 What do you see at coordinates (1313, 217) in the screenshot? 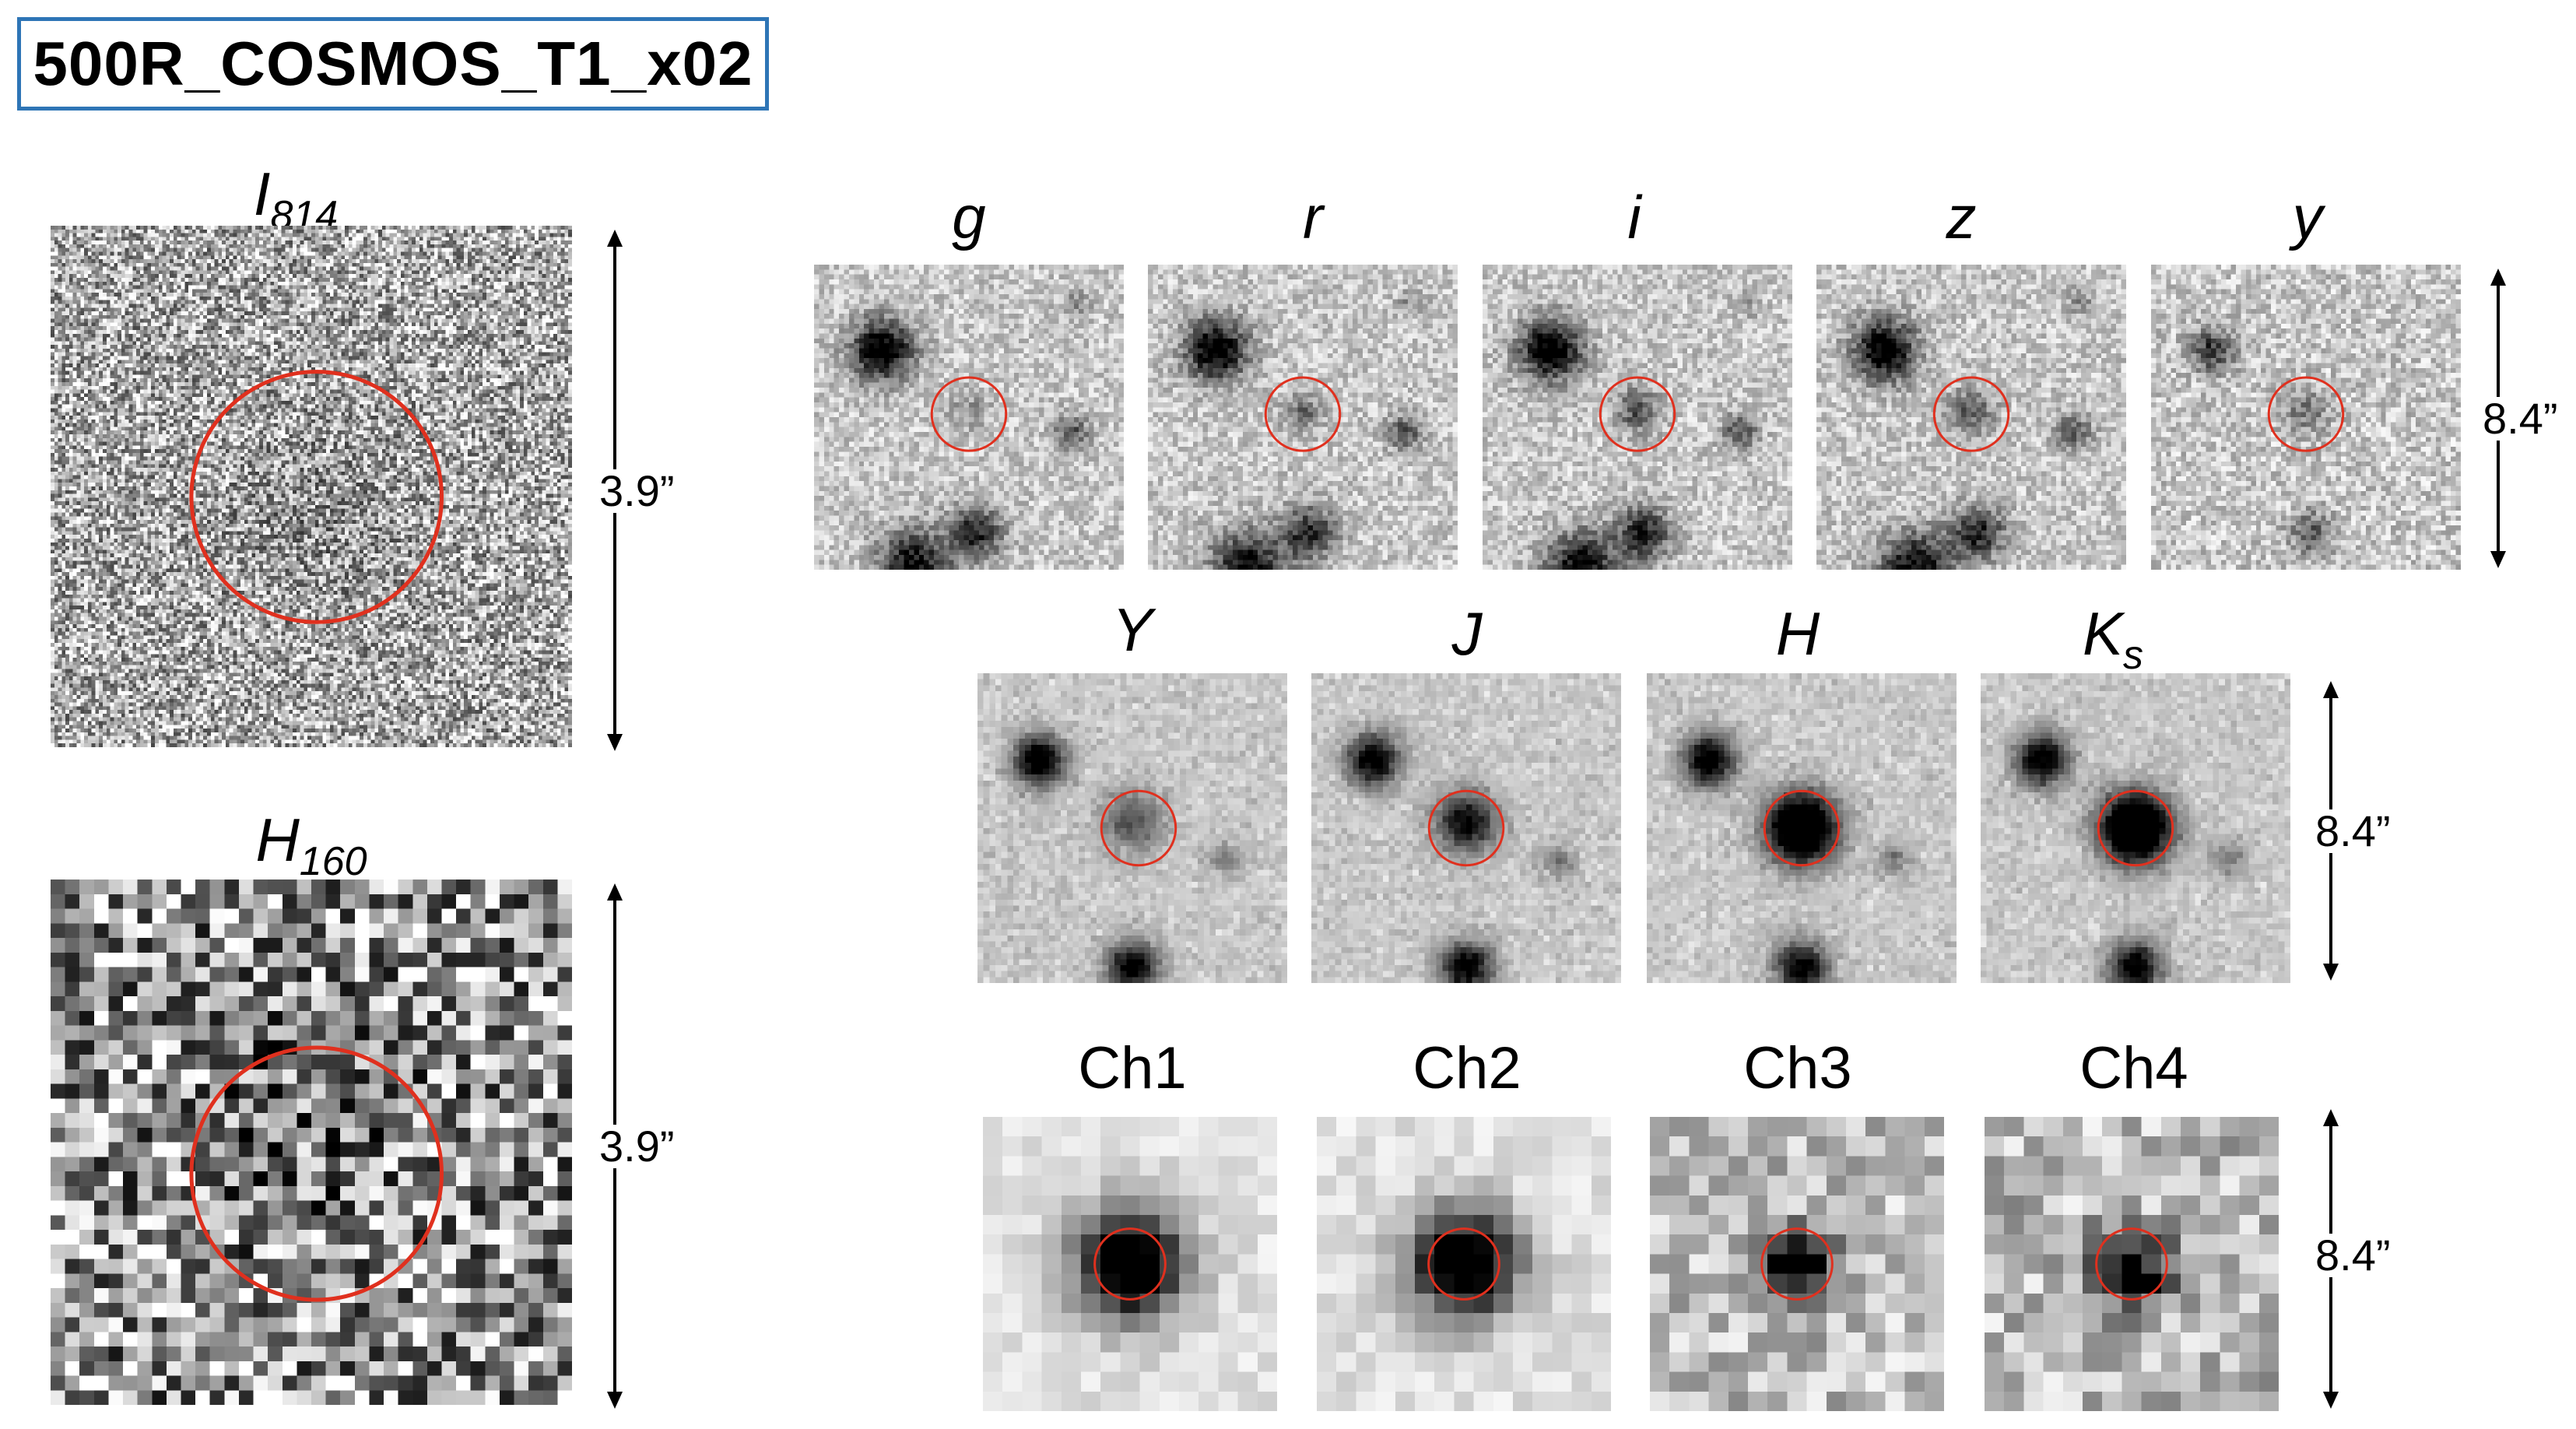
I see `band-label-r: r` at bounding box center [1313, 217].